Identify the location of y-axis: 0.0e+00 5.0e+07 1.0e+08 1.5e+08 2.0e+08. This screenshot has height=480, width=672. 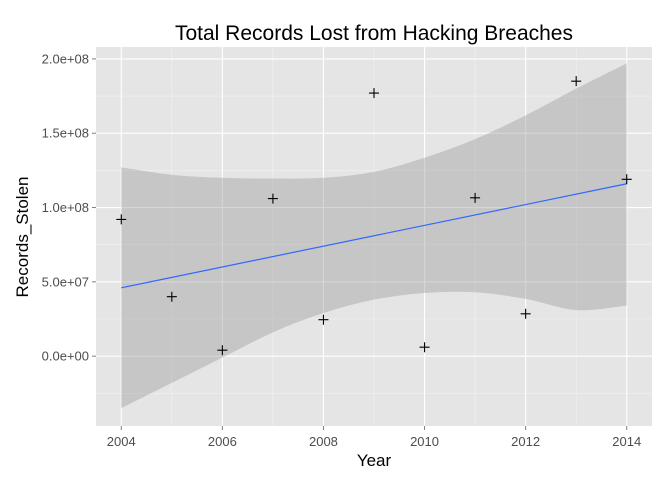
(69, 207).